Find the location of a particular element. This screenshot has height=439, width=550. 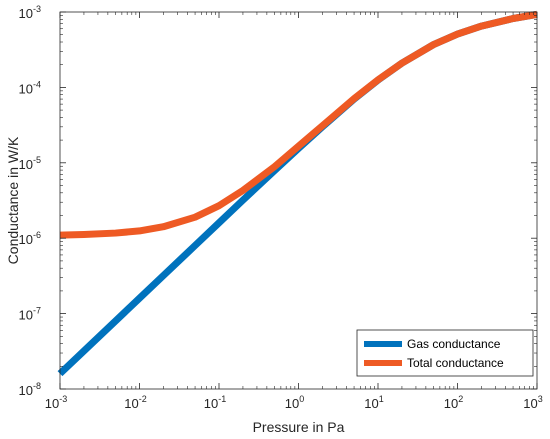

x-tick-label: 10⁻² is located at coordinates (135, 402).